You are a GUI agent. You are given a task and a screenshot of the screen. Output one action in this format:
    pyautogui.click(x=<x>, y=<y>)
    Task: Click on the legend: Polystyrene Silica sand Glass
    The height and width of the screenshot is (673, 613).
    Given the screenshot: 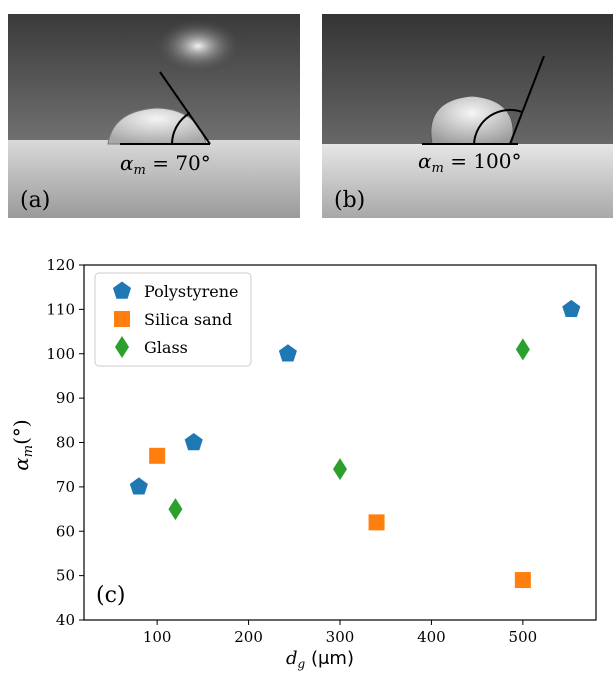 What is the action you would take?
    pyautogui.click(x=173, y=319)
    